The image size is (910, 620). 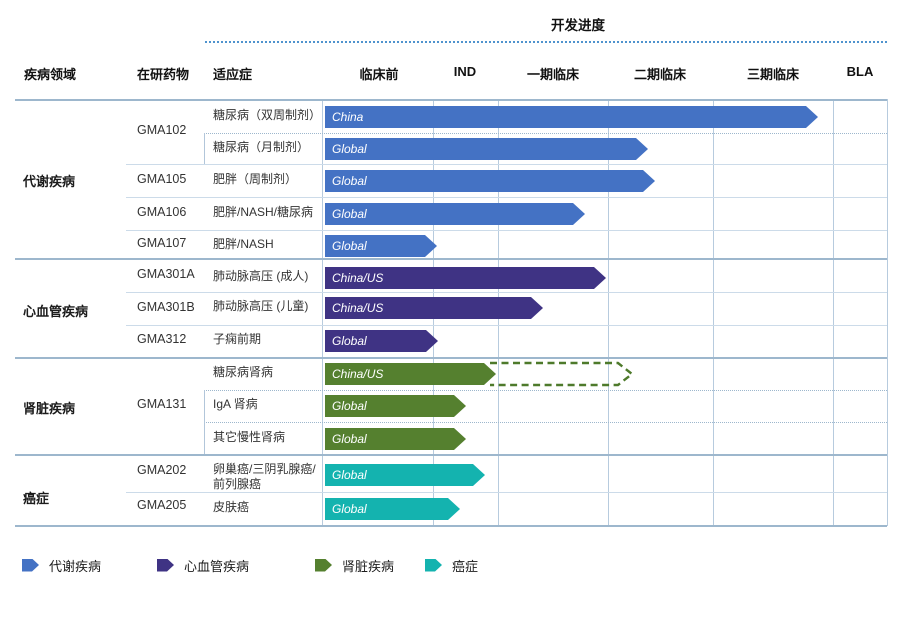 What do you see at coordinates (772, 74) in the screenshot?
I see `stage-header-phase3: 三期临床` at bounding box center [772, 74].